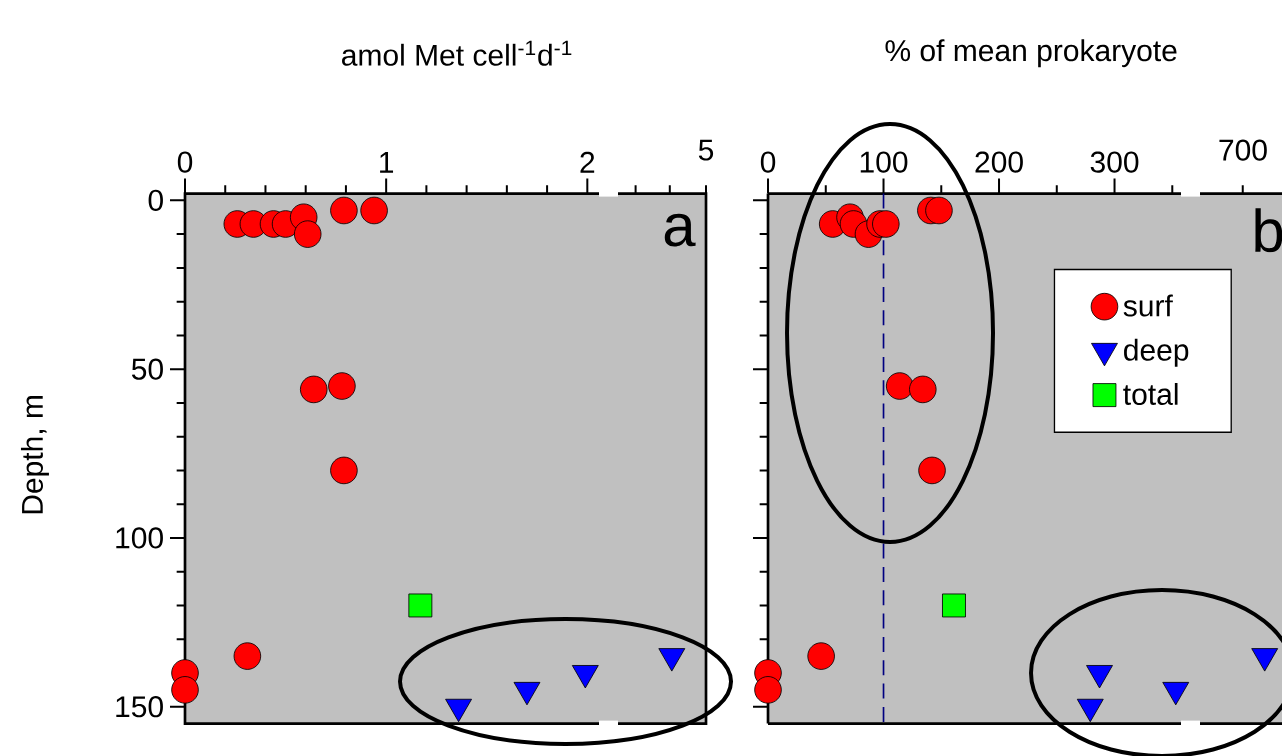 This screenshot has width=1282, height=756. Describe the element at coordinates (1156, 352) in the screenshot. I see `legend-label: deep` at that location.